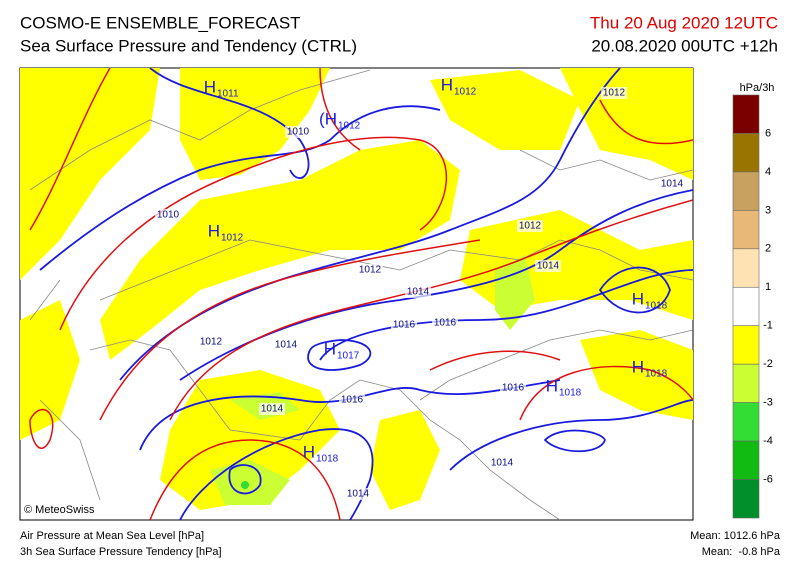 The height and width of the screenshot is (581, 800). What do you see at coordinates (768, 403) in the screenshot?
I see `colorbar-label: -3` at bounding box center [768, 403].